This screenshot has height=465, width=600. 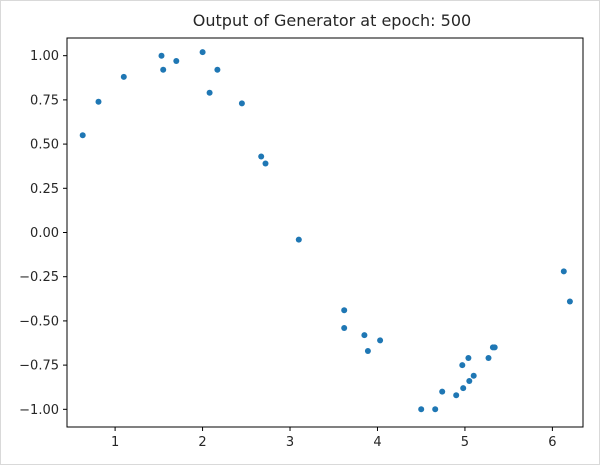 What do you see at coordinates (44, 189) in the screenshot?
I see `y-tick-label: 0.25` at bounding box center [44, 189].